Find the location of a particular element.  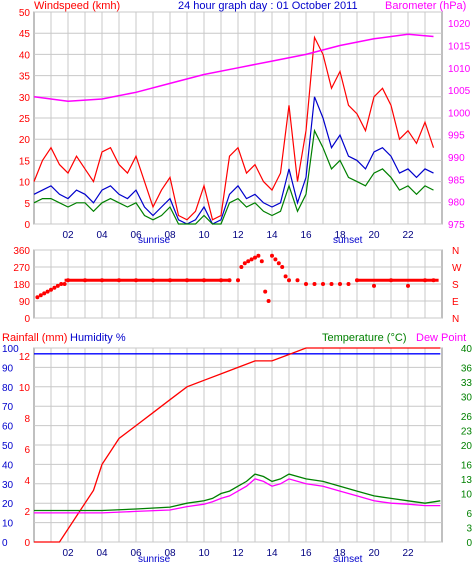

temperature-tick-label: 16 is located at coordinates (467, 465).